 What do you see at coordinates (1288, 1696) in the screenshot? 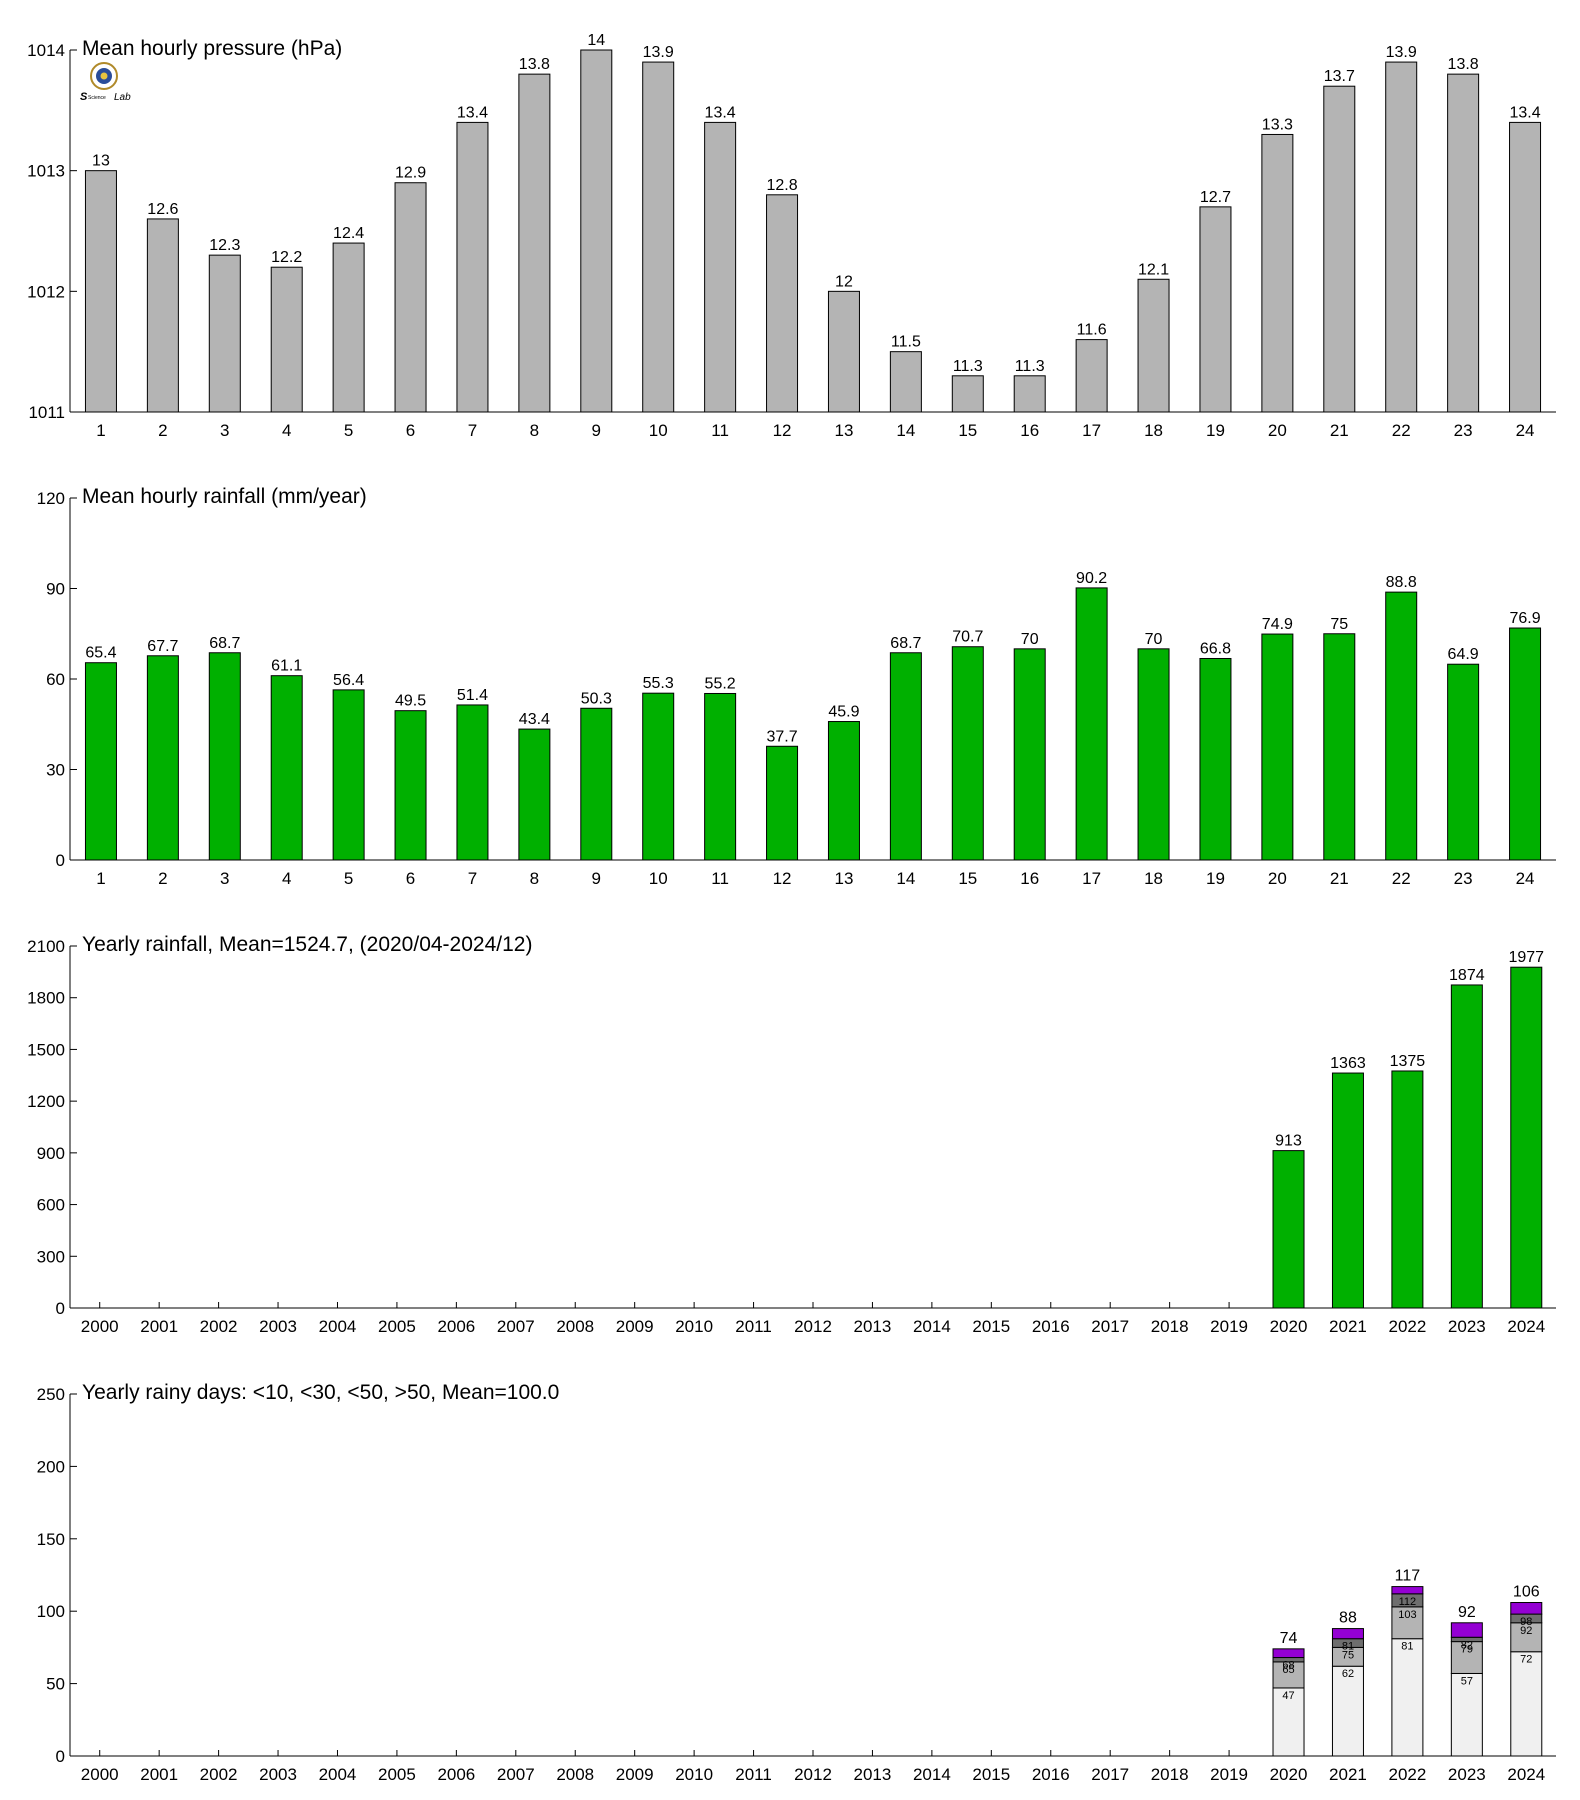
I see `segment-label: 47` at bounding box center [1288, 1696].